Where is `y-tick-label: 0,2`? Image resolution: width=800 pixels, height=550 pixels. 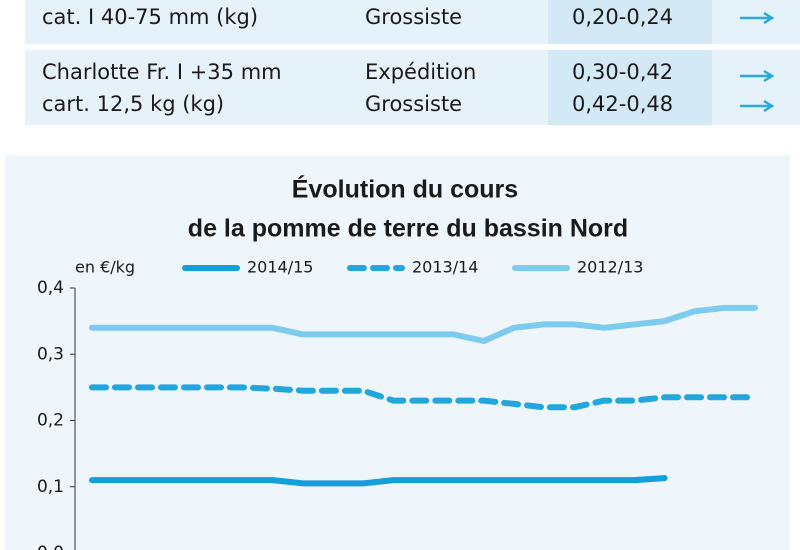
y-tick-label: 0,2 is located at coordinates (50, 421).